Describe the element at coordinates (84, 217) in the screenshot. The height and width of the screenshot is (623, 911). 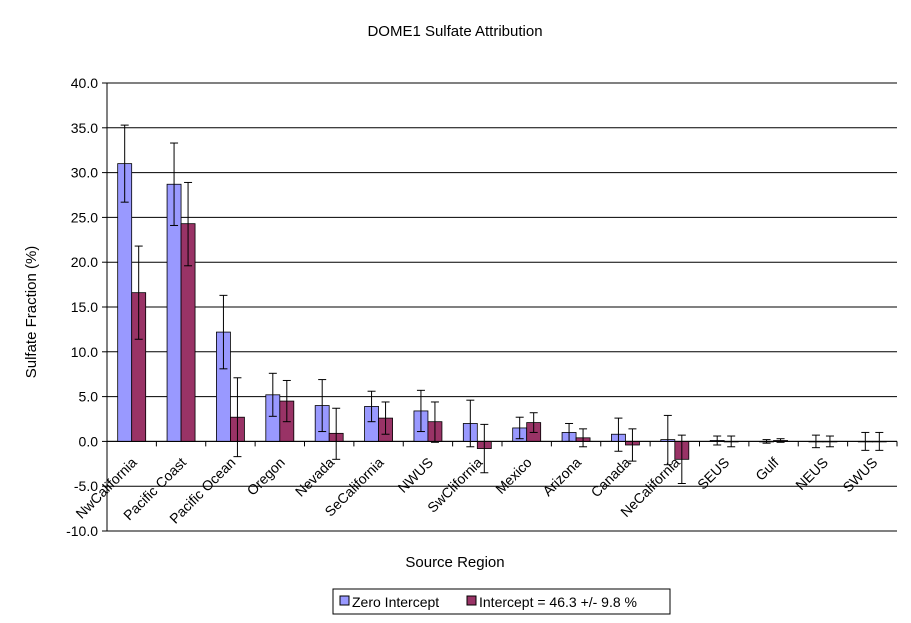
I see `y-tick-label: 25.0` at that location.